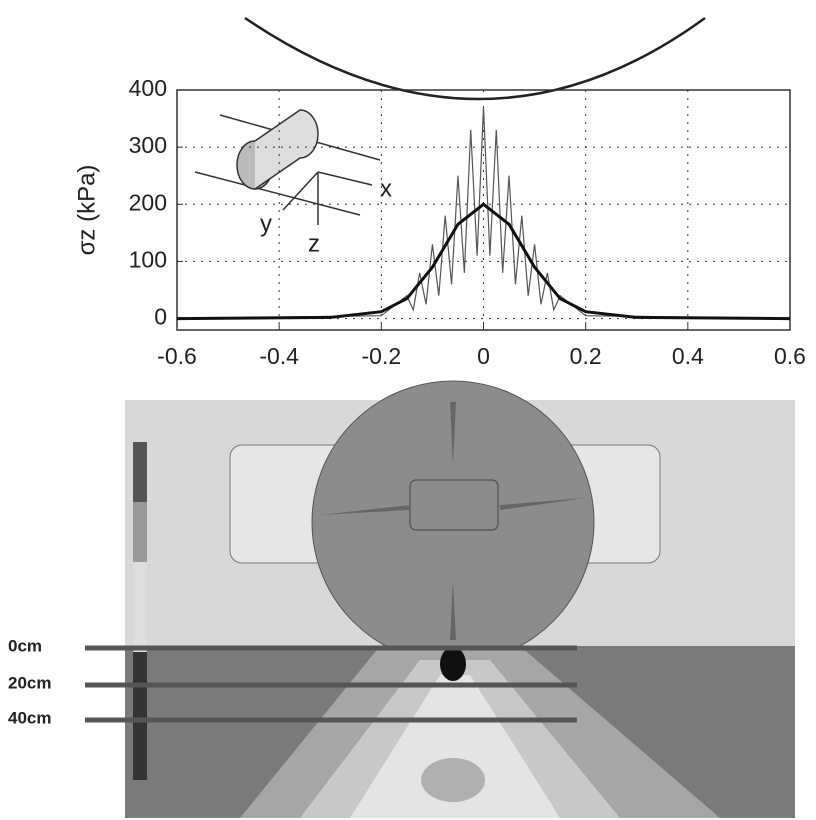 Image resolution: width=816 pixels, height=820 pixels. I want to click on x-tick-label: 0.2, so click(586, 356).